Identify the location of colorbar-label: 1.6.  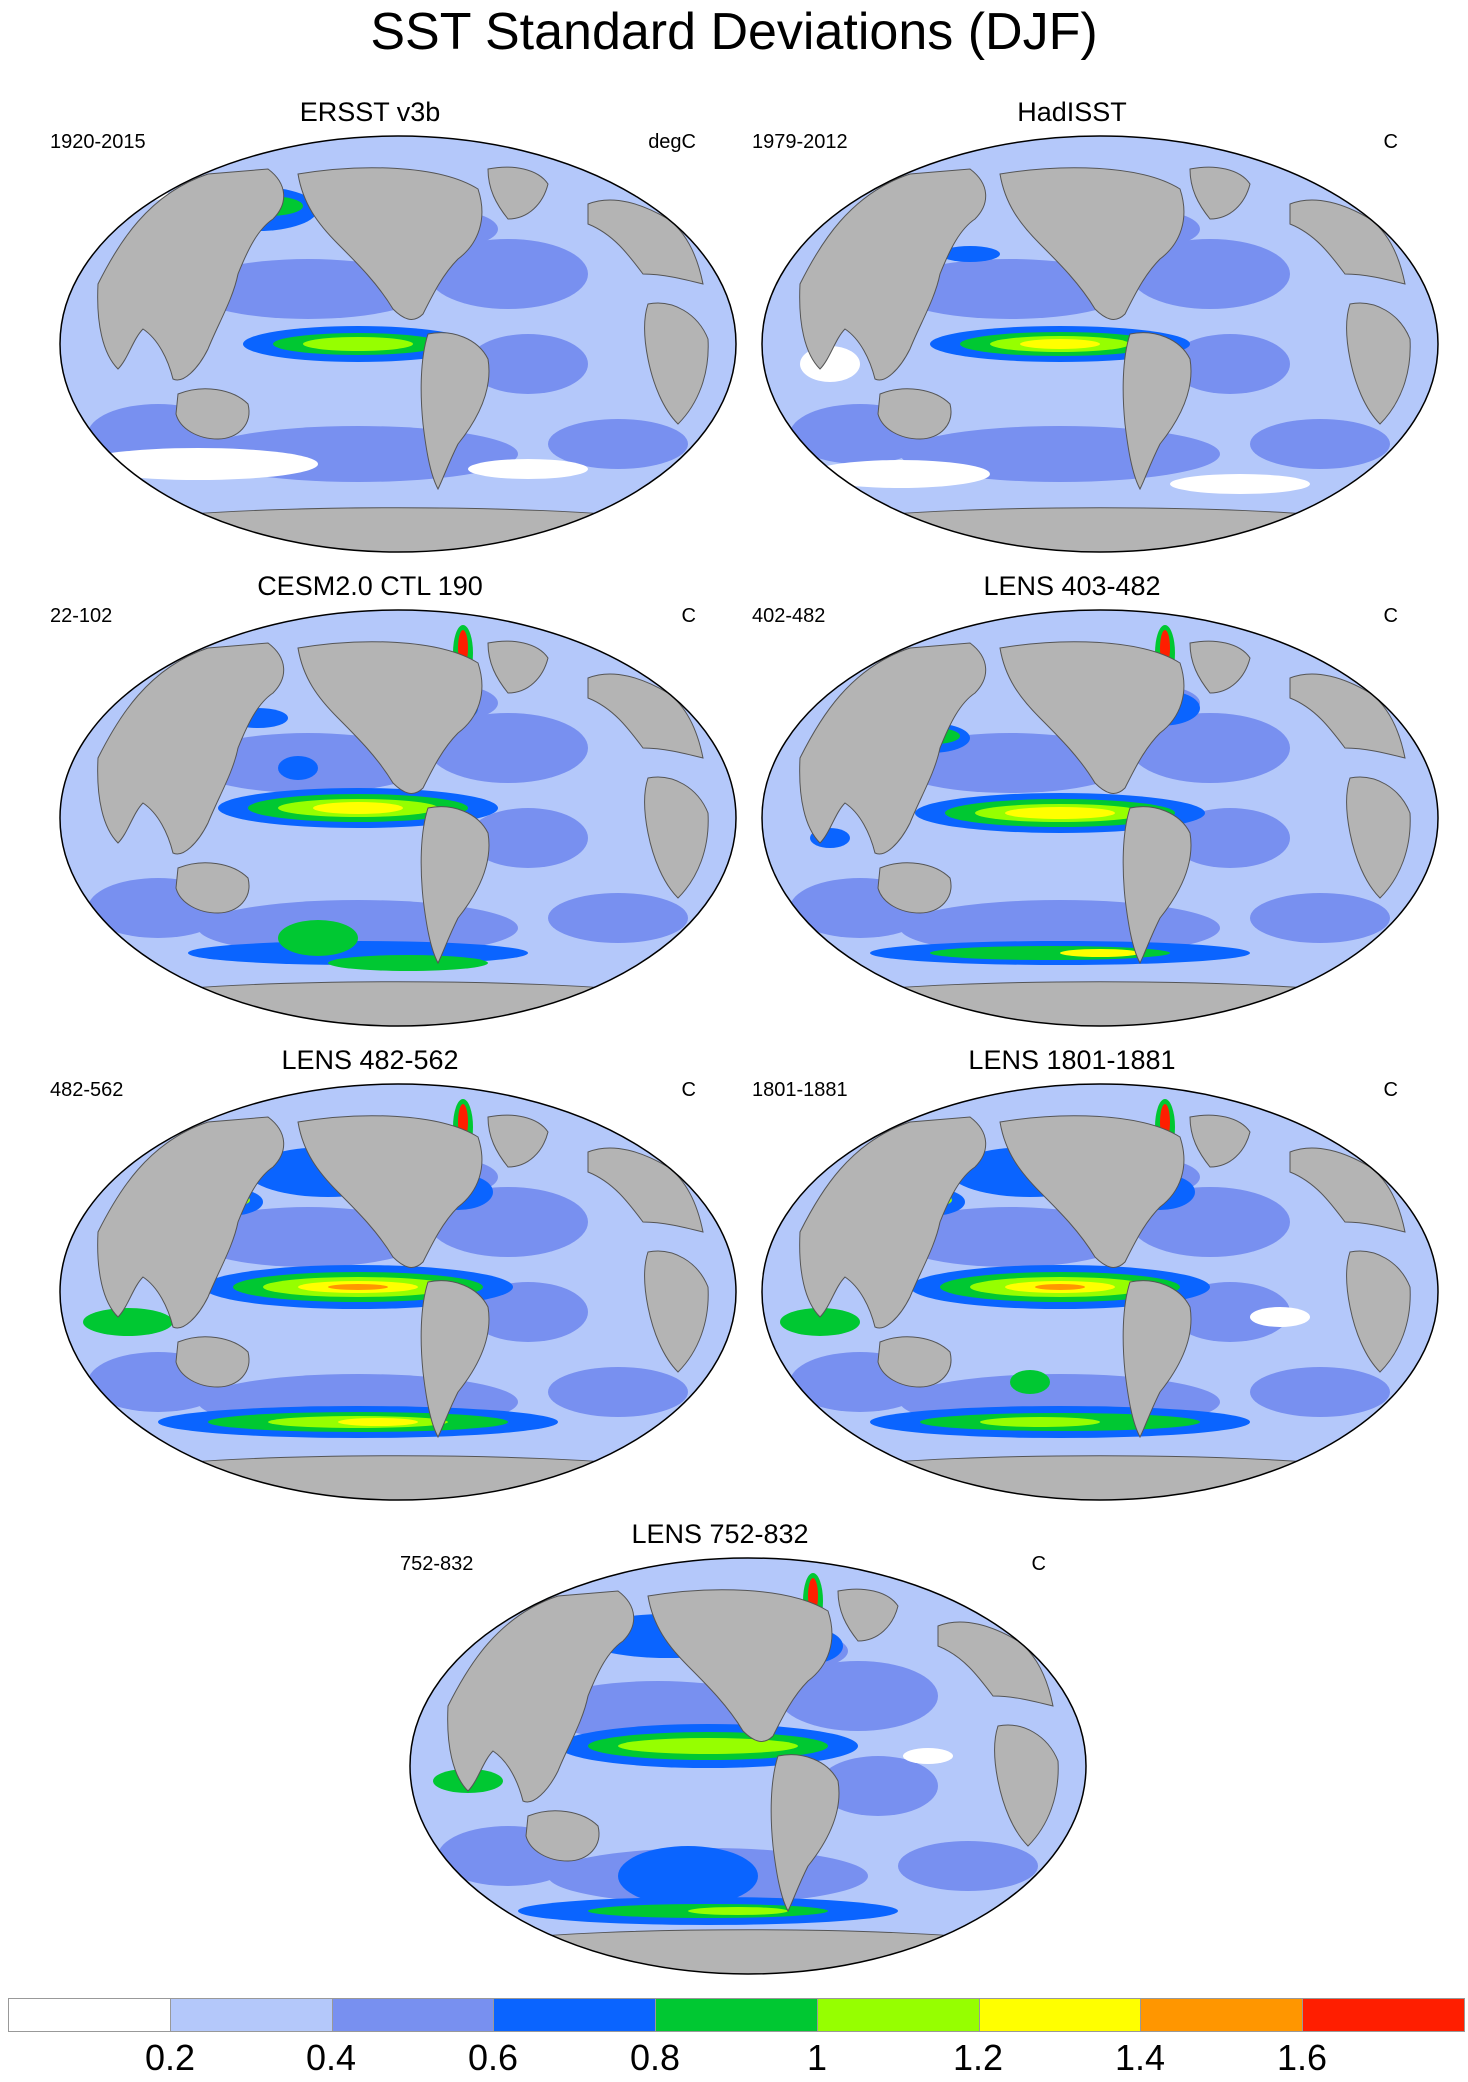
(1302, 2057).